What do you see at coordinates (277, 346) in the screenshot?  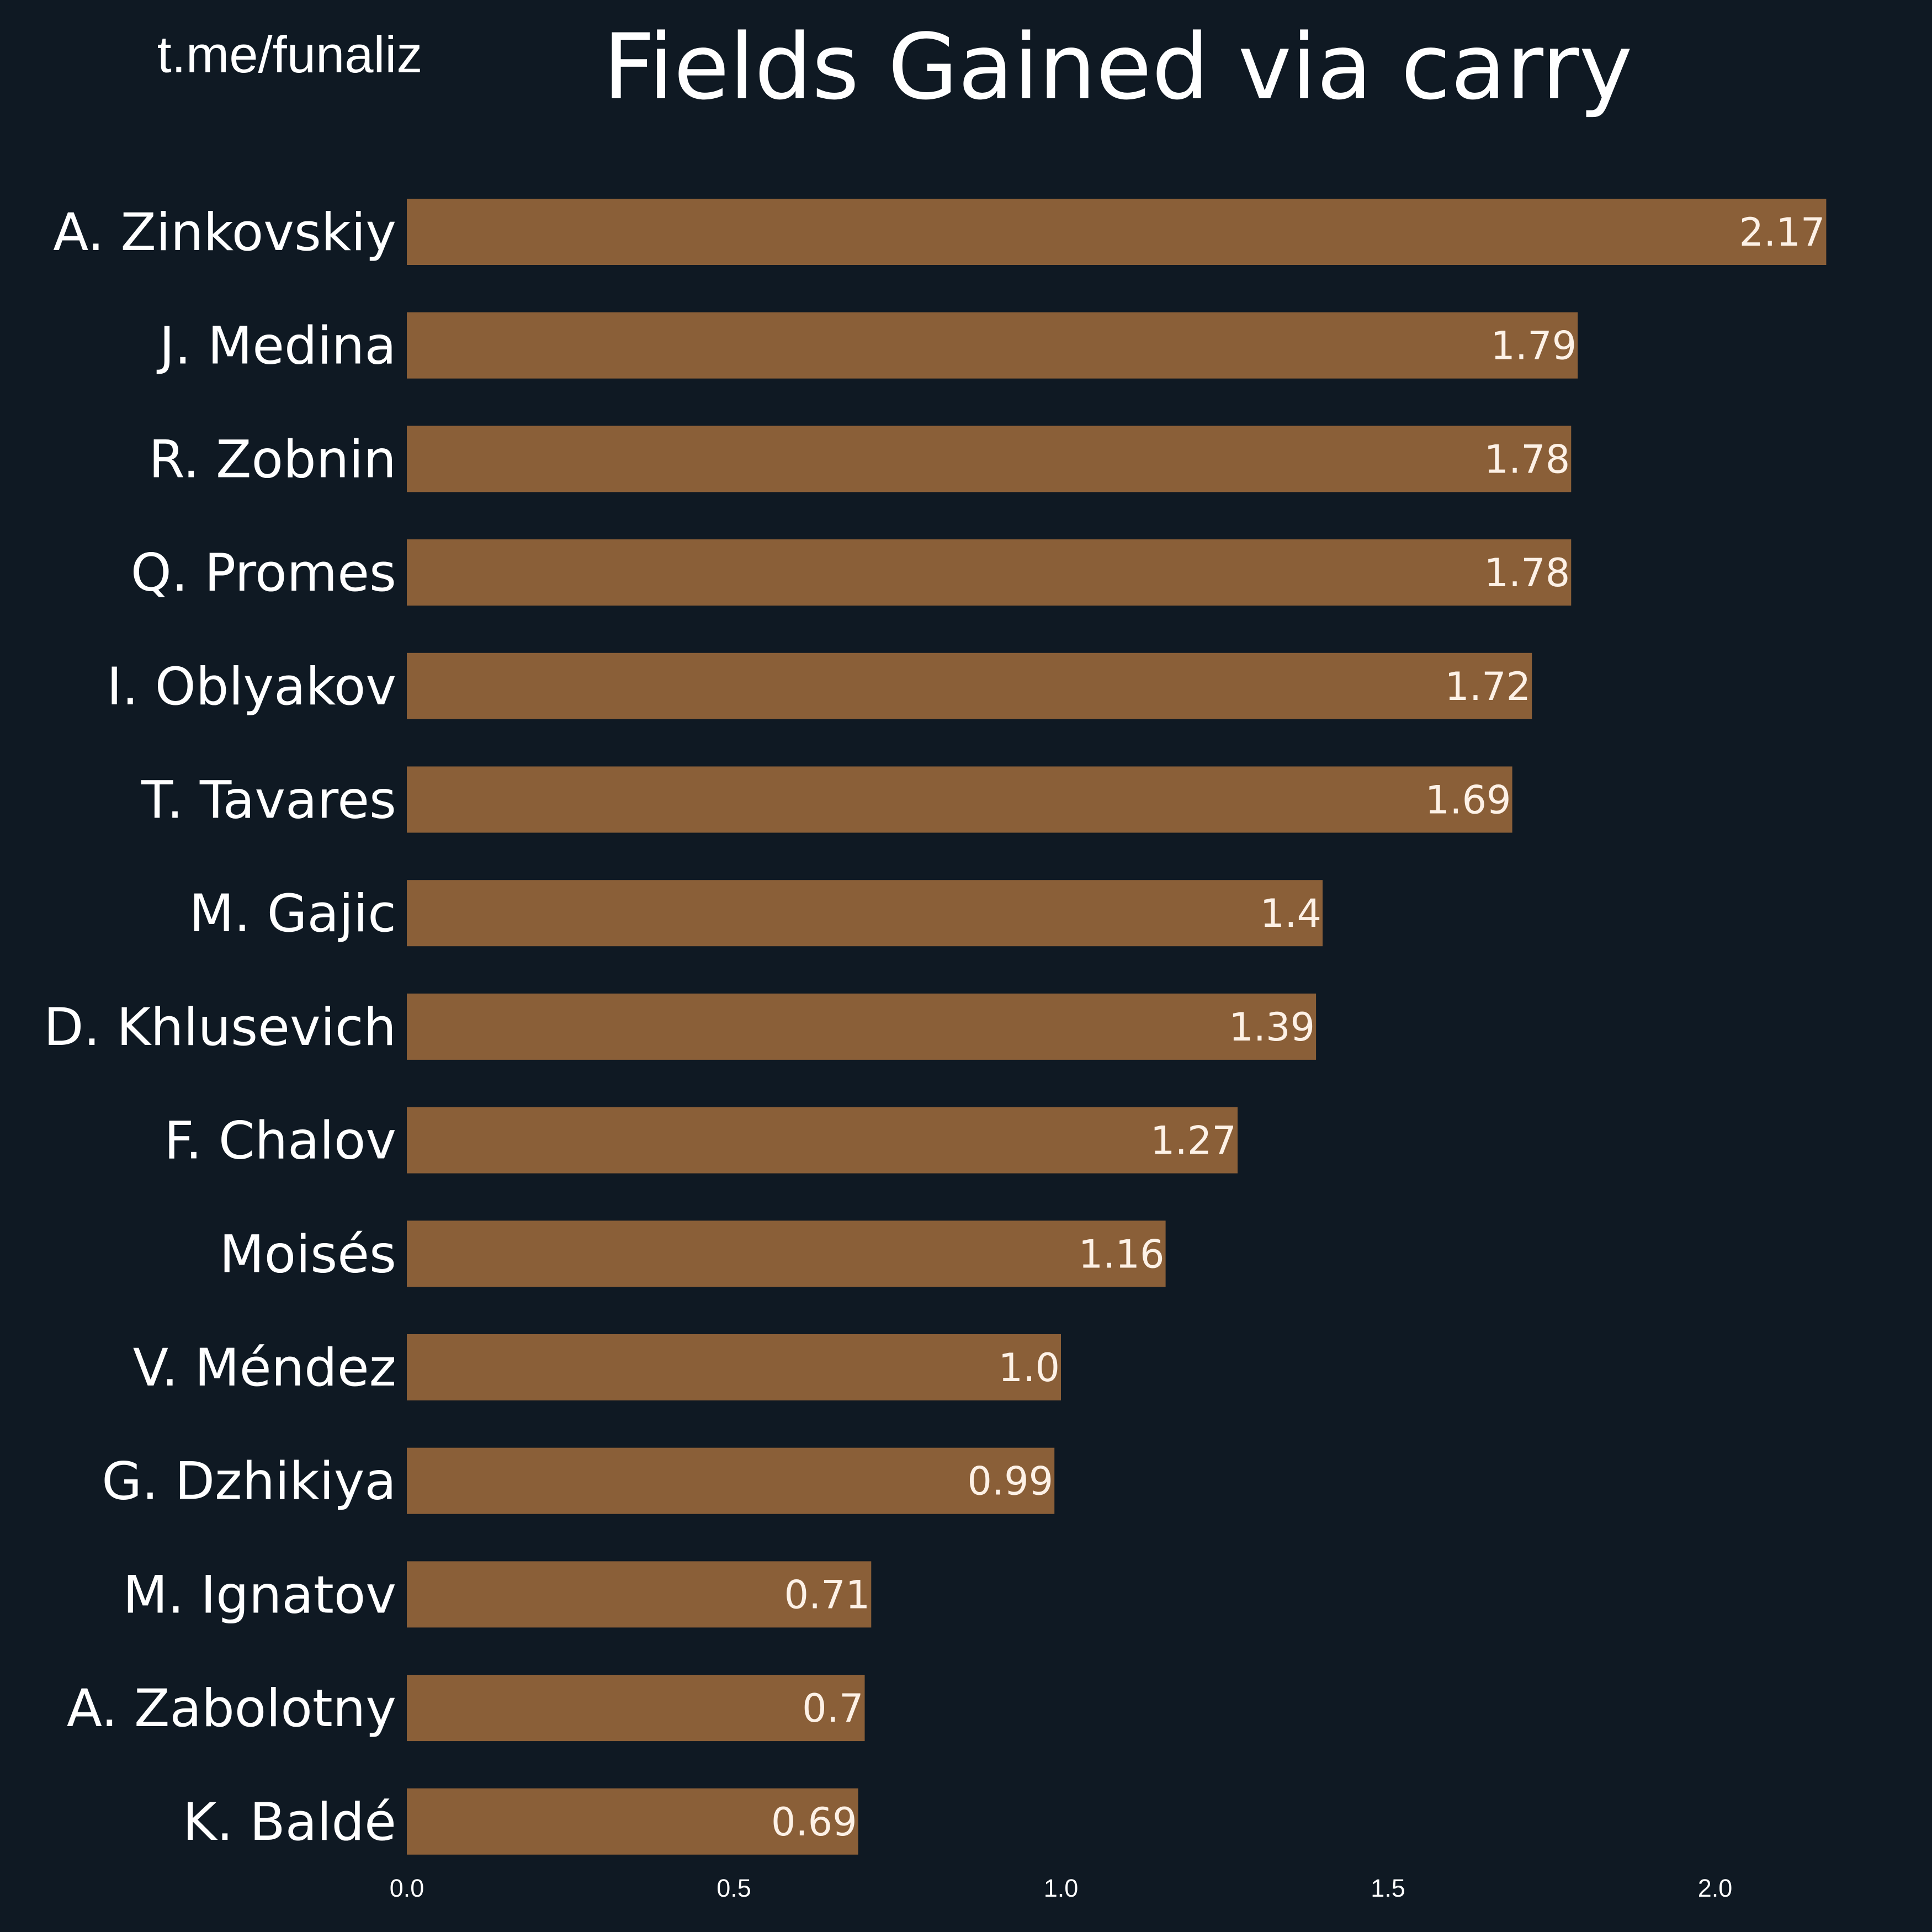 I see `category-label: J. Medina` at bounding box center [277, 346].